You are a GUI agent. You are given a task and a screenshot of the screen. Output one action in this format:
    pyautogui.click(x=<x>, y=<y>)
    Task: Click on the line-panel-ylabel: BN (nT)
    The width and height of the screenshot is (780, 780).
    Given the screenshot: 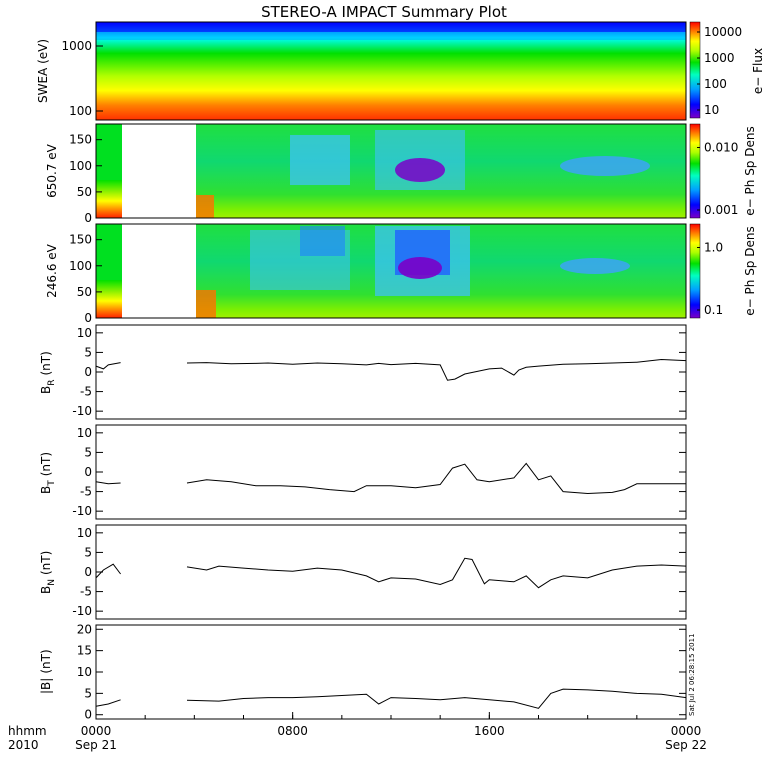 What is the action you would take?
    pyautogui.click(x=48, y=572)
    